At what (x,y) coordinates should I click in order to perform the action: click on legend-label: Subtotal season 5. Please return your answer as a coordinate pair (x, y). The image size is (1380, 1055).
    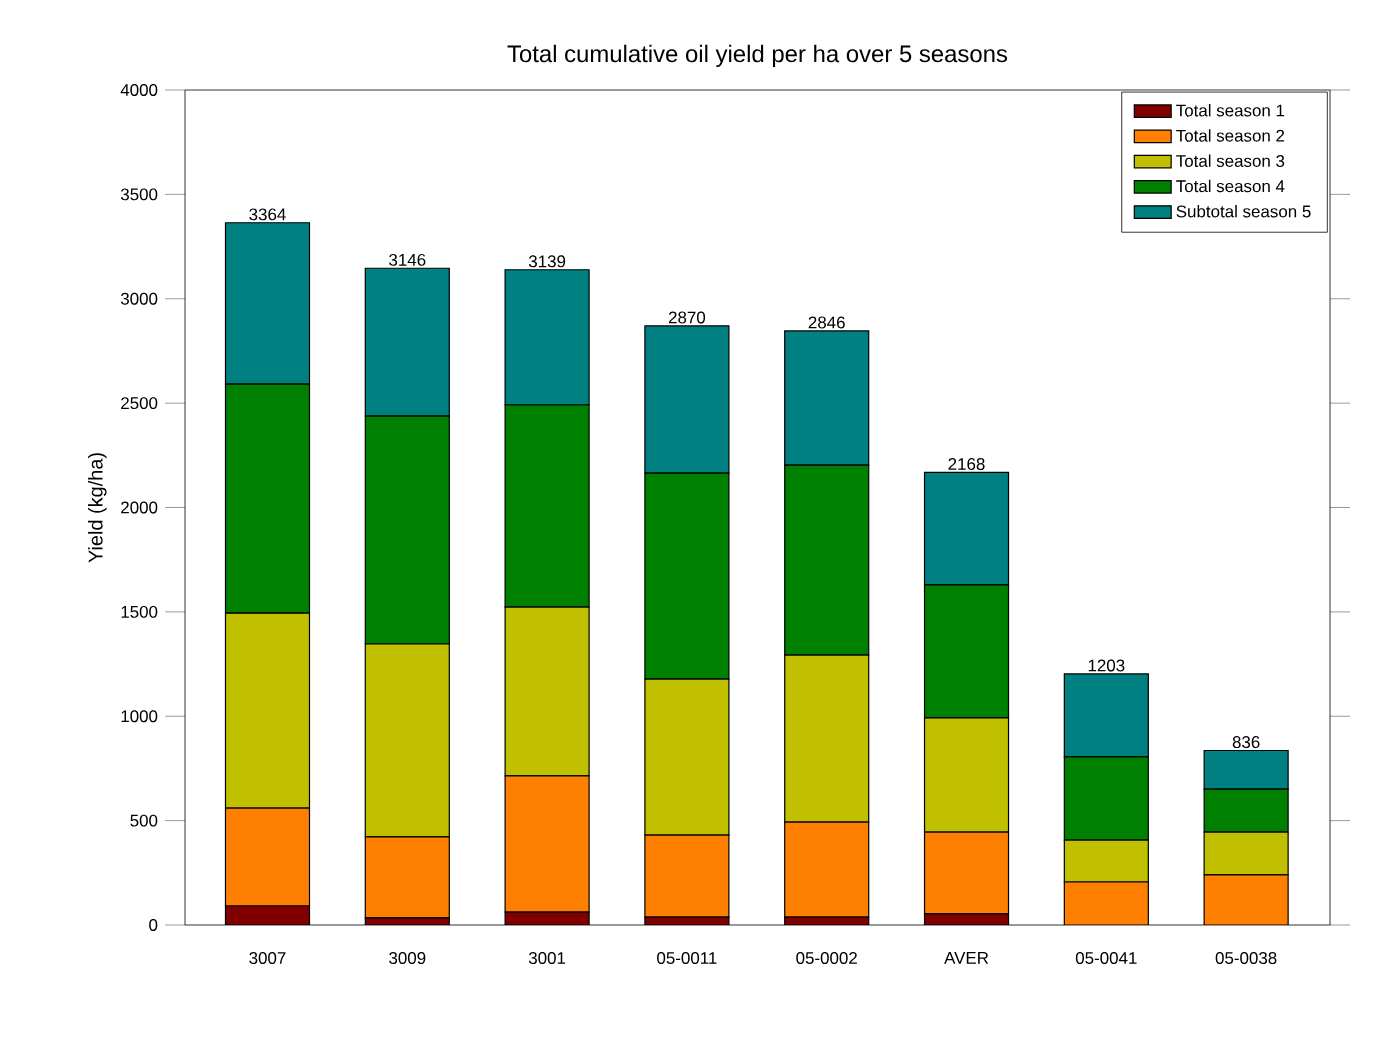
    Looking at the image, I should click on (1243, 211).